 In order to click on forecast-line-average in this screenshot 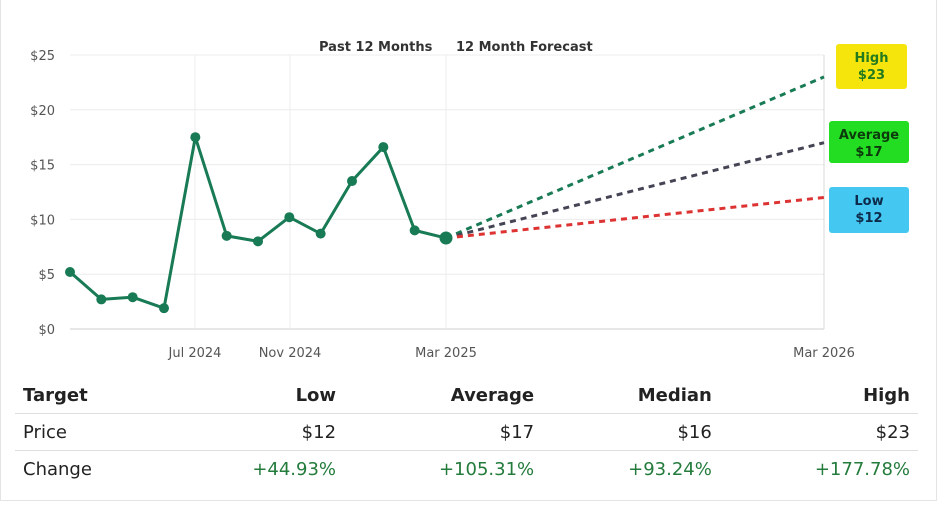, I will do `click(635, 190)`.